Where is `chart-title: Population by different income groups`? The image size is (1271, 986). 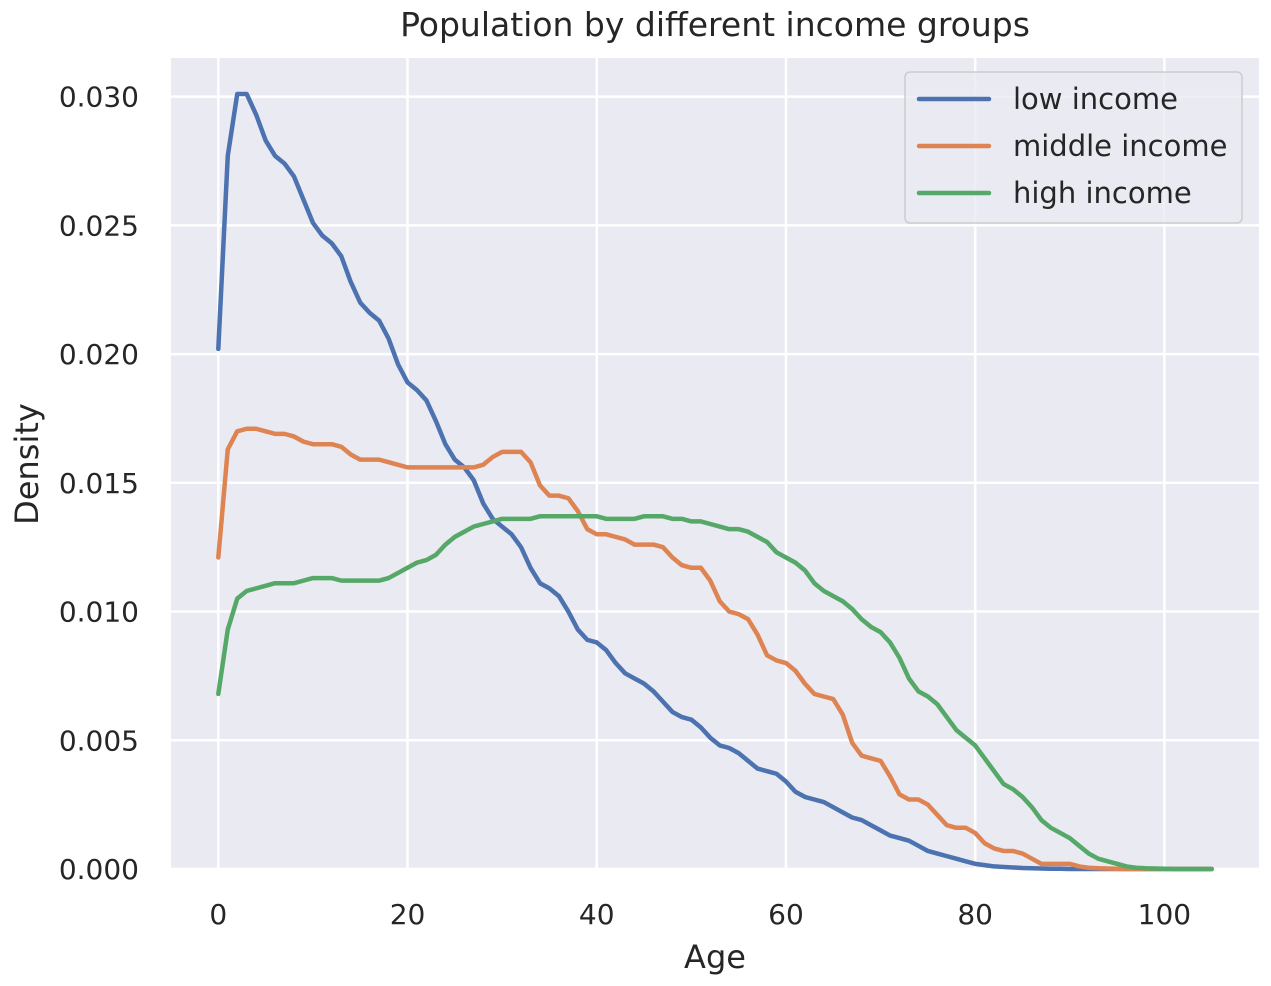
chart-title: Population by different income groups is located at coordinates (715, 24).